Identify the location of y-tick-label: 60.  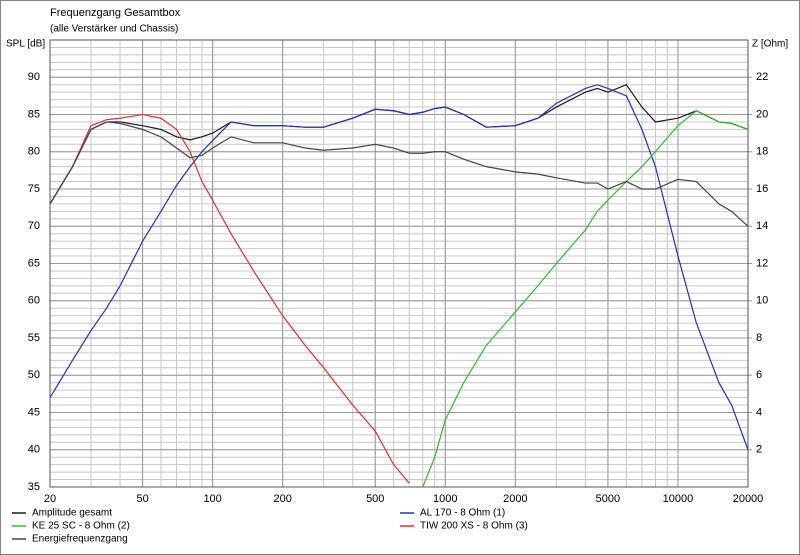
(34, 301).